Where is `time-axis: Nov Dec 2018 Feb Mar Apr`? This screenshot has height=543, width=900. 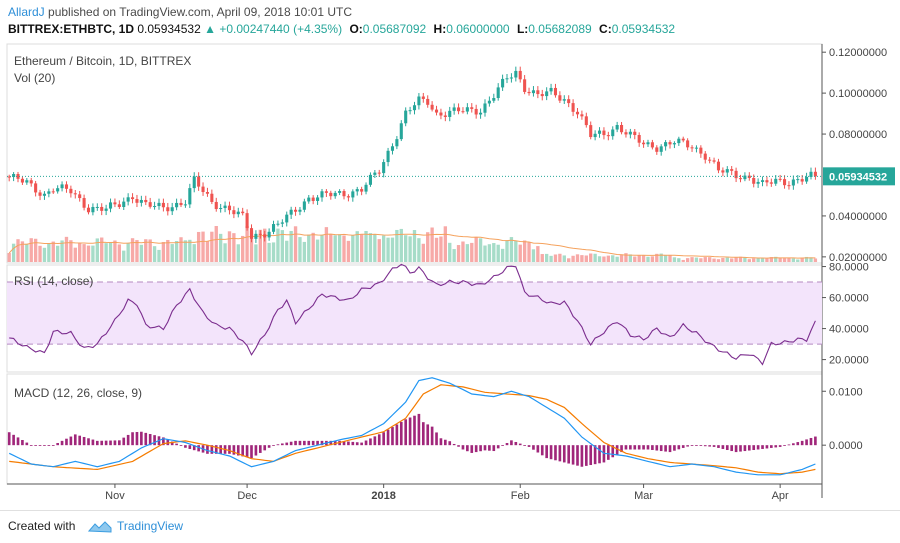 time-axis: Nov Dec 2018 Feb Mar Apr is located at coordinates (447, 493).